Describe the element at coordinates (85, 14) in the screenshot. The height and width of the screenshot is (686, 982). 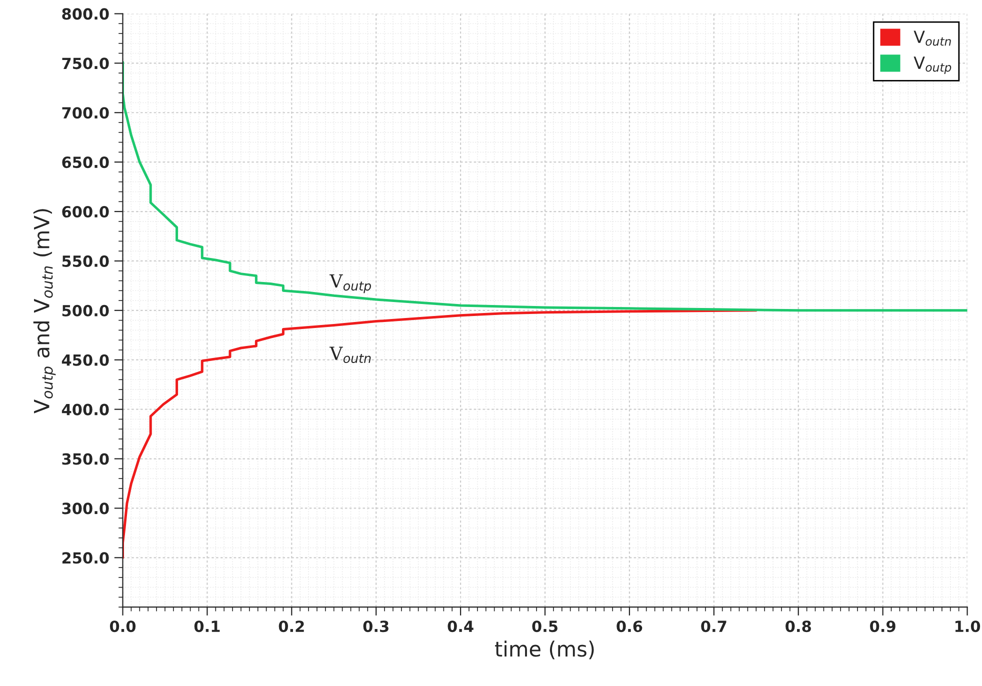
I see `y-tick-label: 800.0` at that location.